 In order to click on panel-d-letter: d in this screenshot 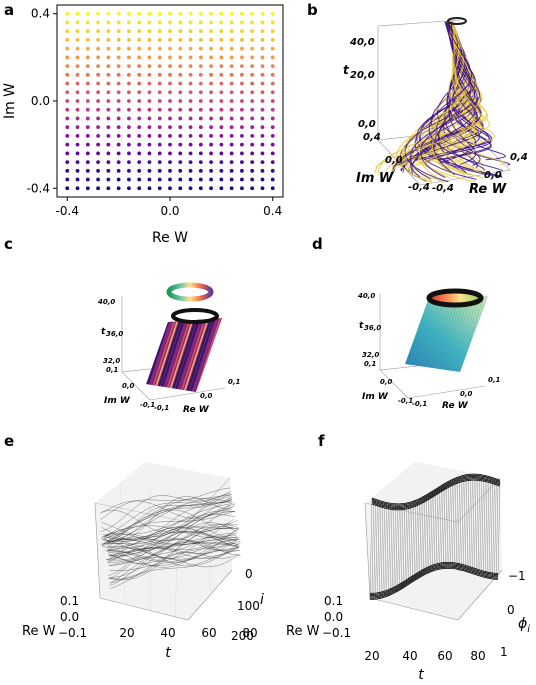, I will do `click(317, 244)`.